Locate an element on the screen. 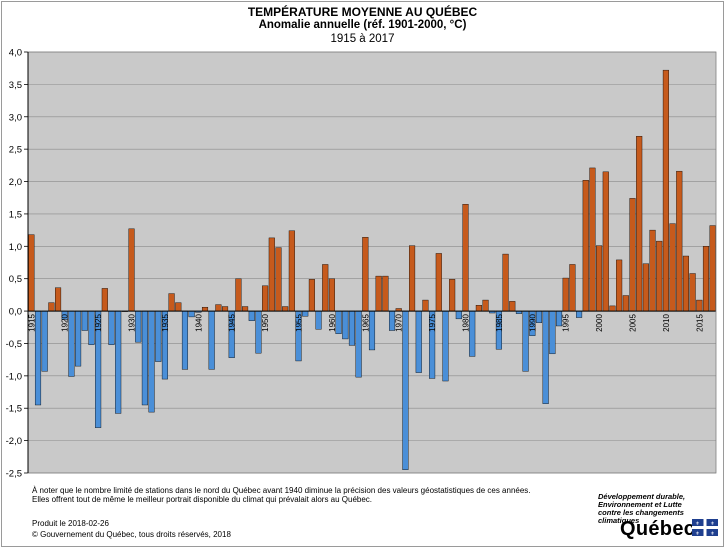 Image resolution: width=725 pixels, height=548 pixels. y-tick-label: 2,5 is located at coordinates (15, 150).